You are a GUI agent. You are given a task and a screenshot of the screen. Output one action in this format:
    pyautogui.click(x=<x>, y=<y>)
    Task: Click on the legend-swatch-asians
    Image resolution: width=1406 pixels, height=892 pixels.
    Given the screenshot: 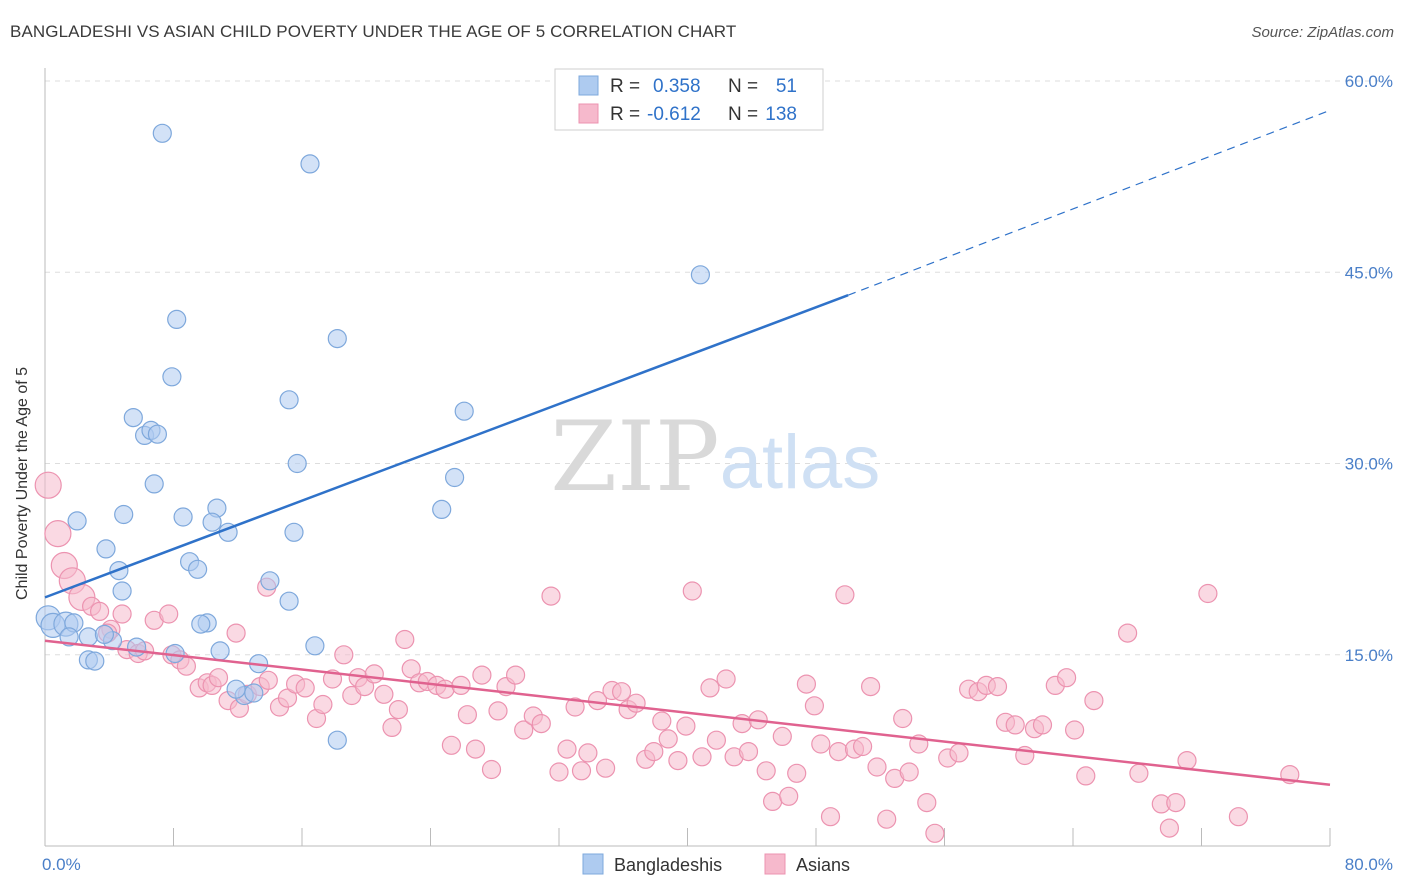 What is the action you would take?
    pyautogui.click(x=588, y=113)
    